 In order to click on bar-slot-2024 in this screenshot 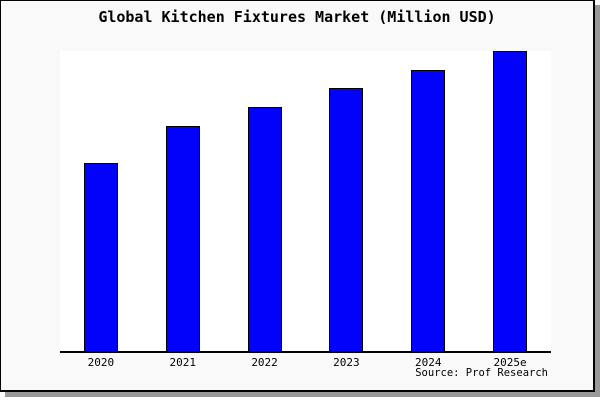, I will do `click(428, 201)`.